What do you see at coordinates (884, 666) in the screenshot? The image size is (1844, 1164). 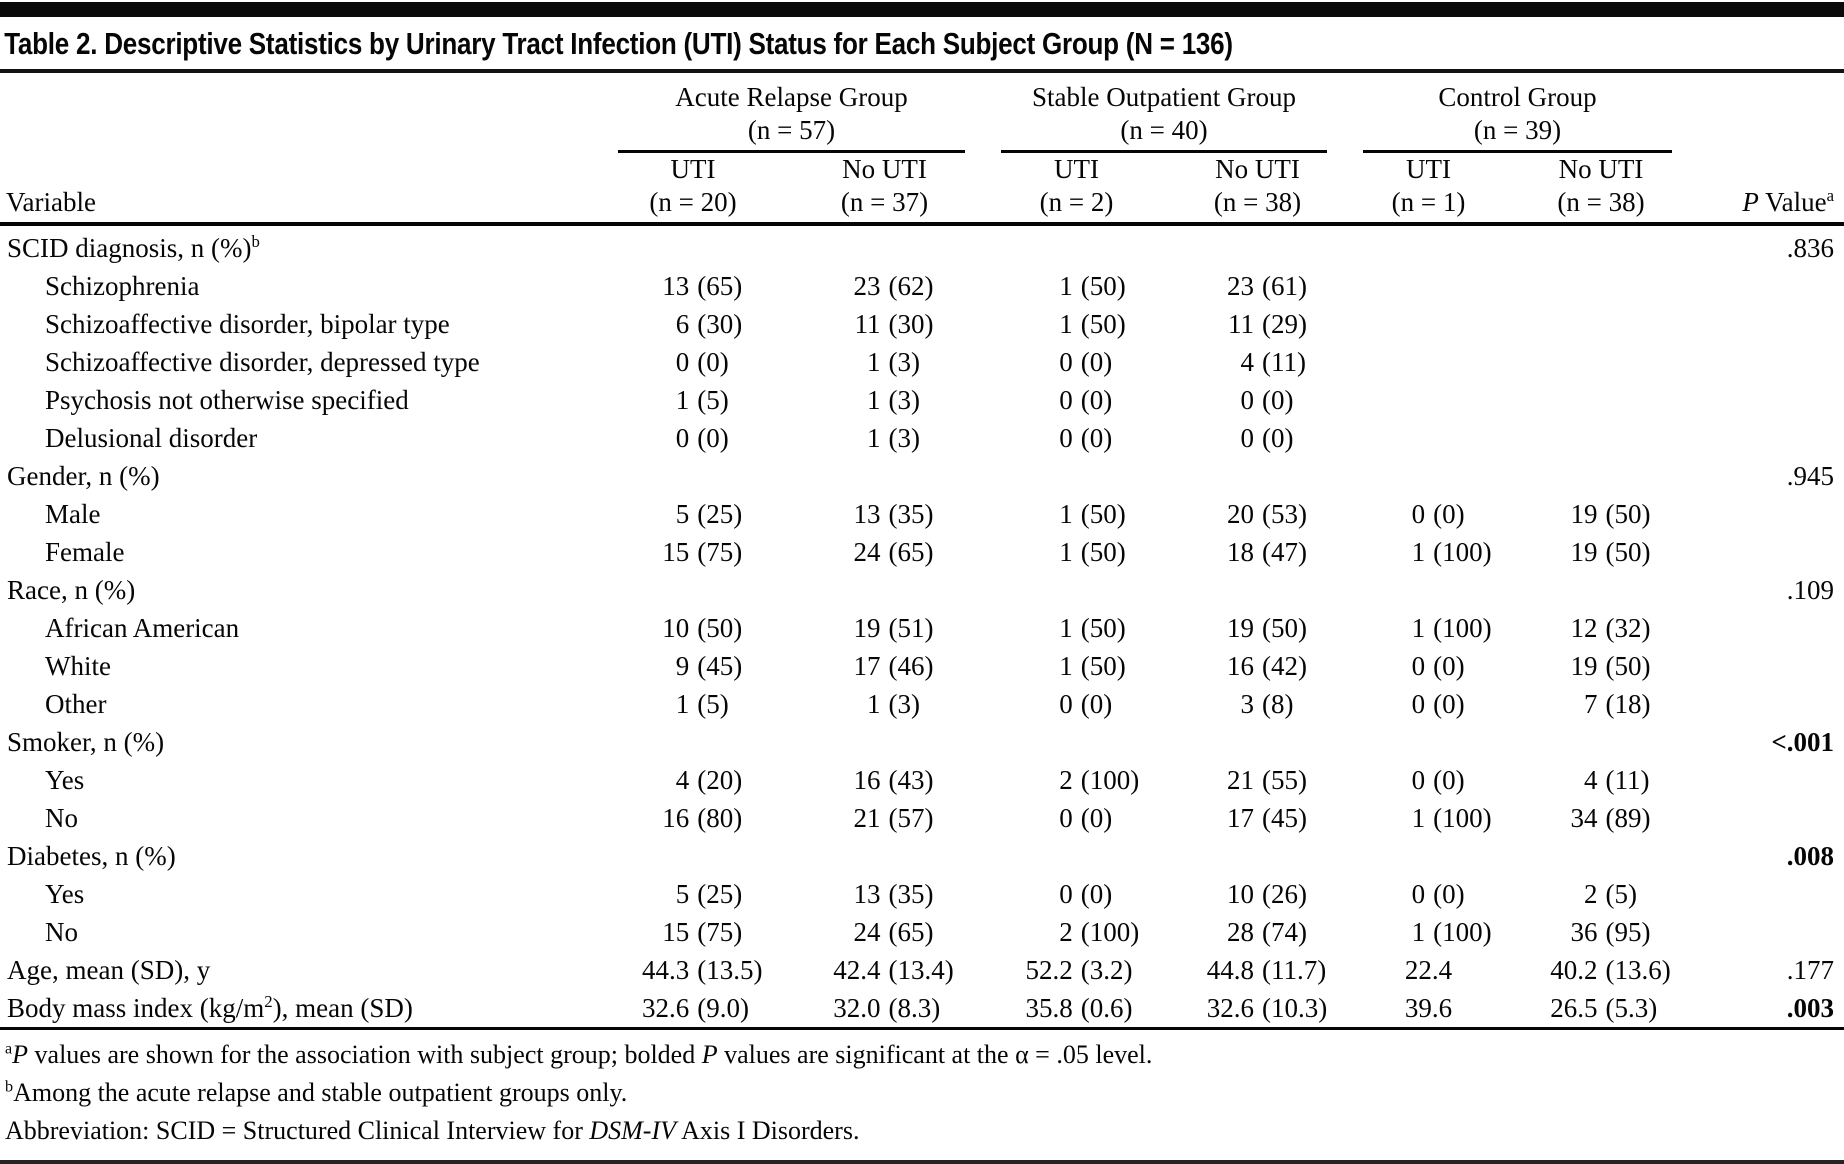 I see `value-cell: 17 (46)` at bounding box center [884, 666].